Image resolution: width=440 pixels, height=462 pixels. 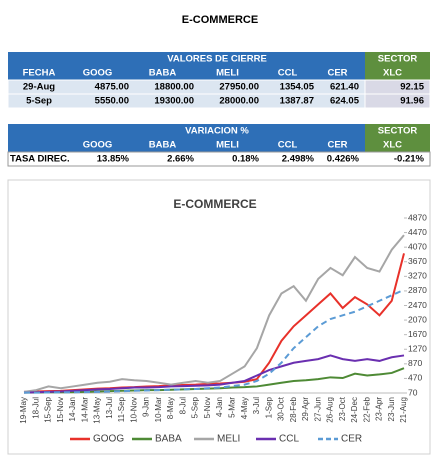 What do you see at coordinates (305, 409) in the screenshot?
I see `x-tick-label: 29-Apr` at bounding box center [305, 409].